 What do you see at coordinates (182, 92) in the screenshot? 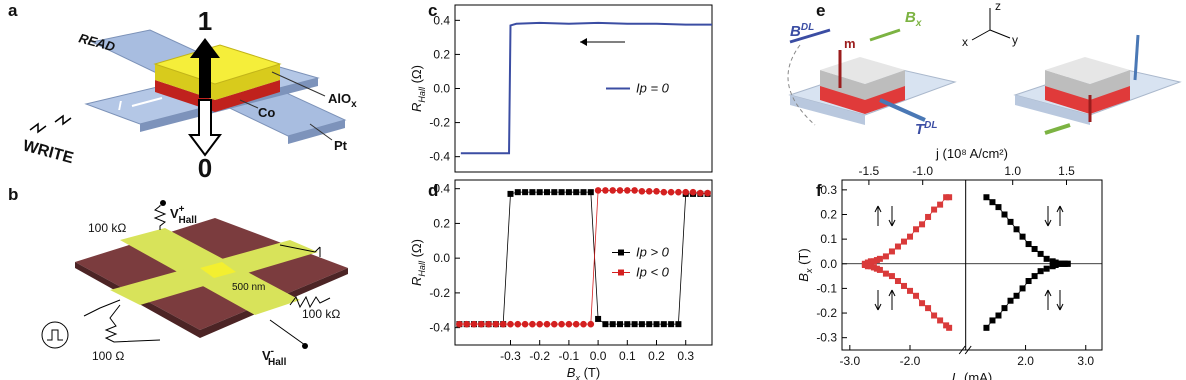
I see `panel-a: a 1 0 READ WRITE I AlOx Co Pt` at bounding box center [182, 92].